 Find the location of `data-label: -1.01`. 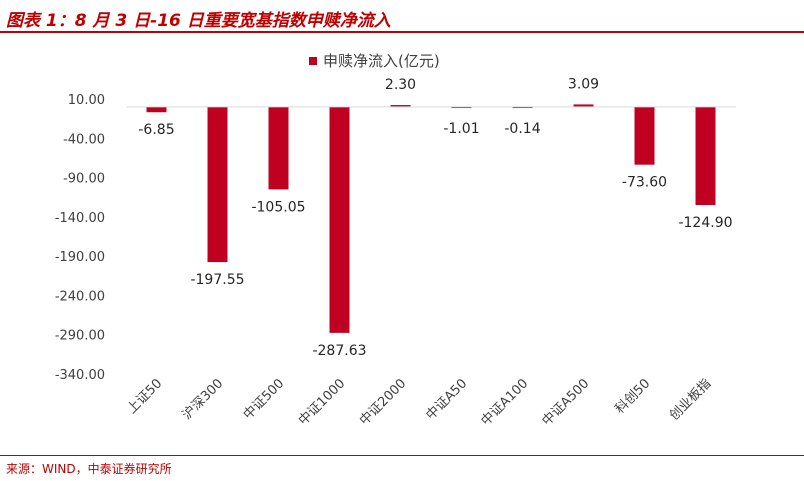

data-label: -1.01 is located at coordinates (461, 129).